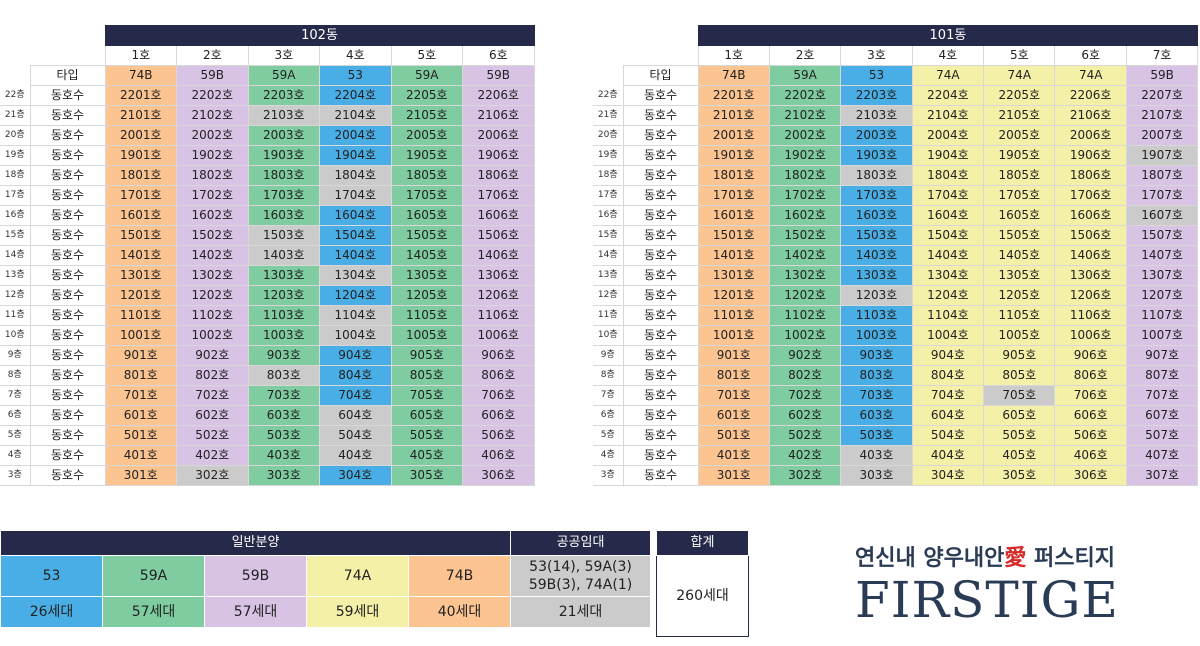 This screenshot has width=1200, height=646. What do you see at coordinates (896, 455) in the screenshot?
I see `floor-row: 4층 동호수 401호 402호 403호 404호 405호 406호 407호` at bounding box center [896, 455].